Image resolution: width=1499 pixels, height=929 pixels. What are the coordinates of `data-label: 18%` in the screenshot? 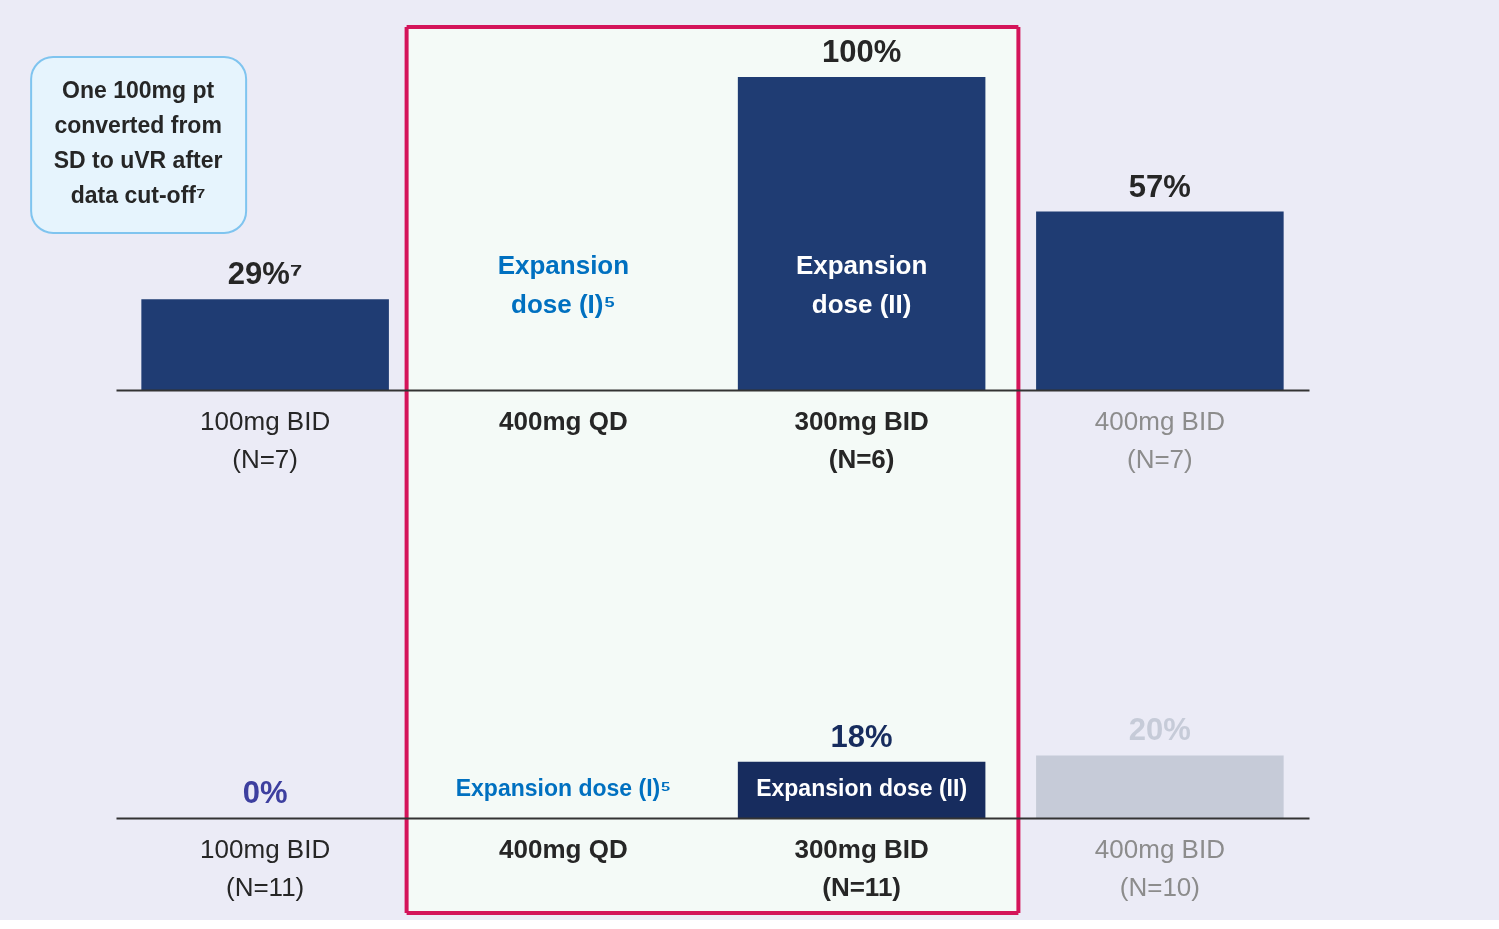 It's located at (861, 736).